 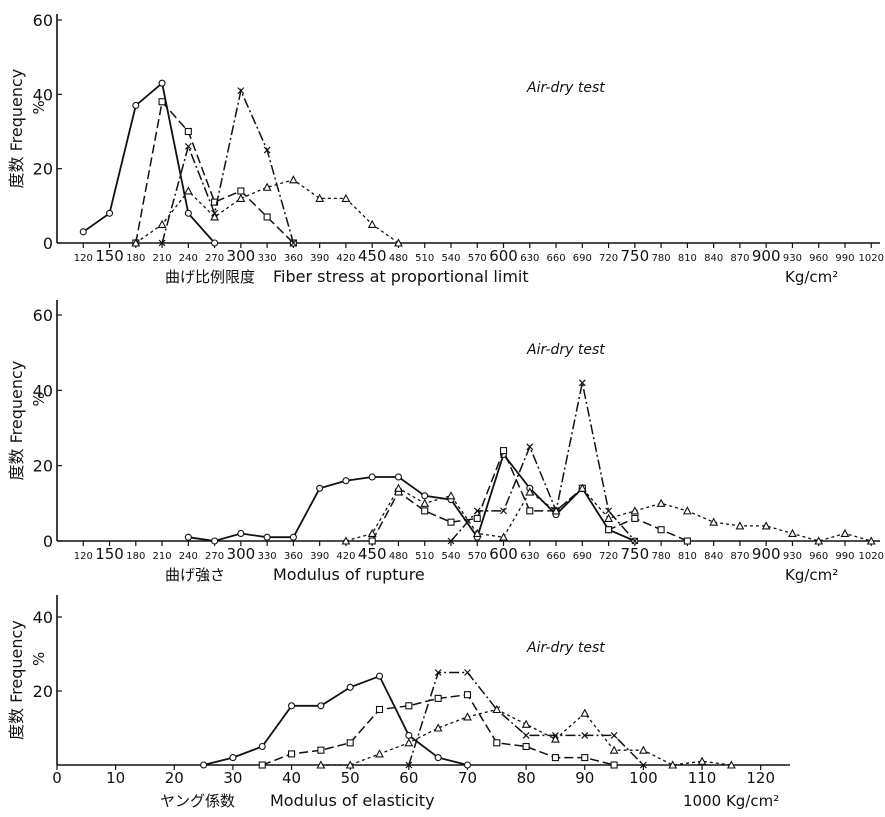 What do you see at coordinates (43, 466) in the screenshot?
I see `y-tick-label: 20` at bounding box center [43, 466].